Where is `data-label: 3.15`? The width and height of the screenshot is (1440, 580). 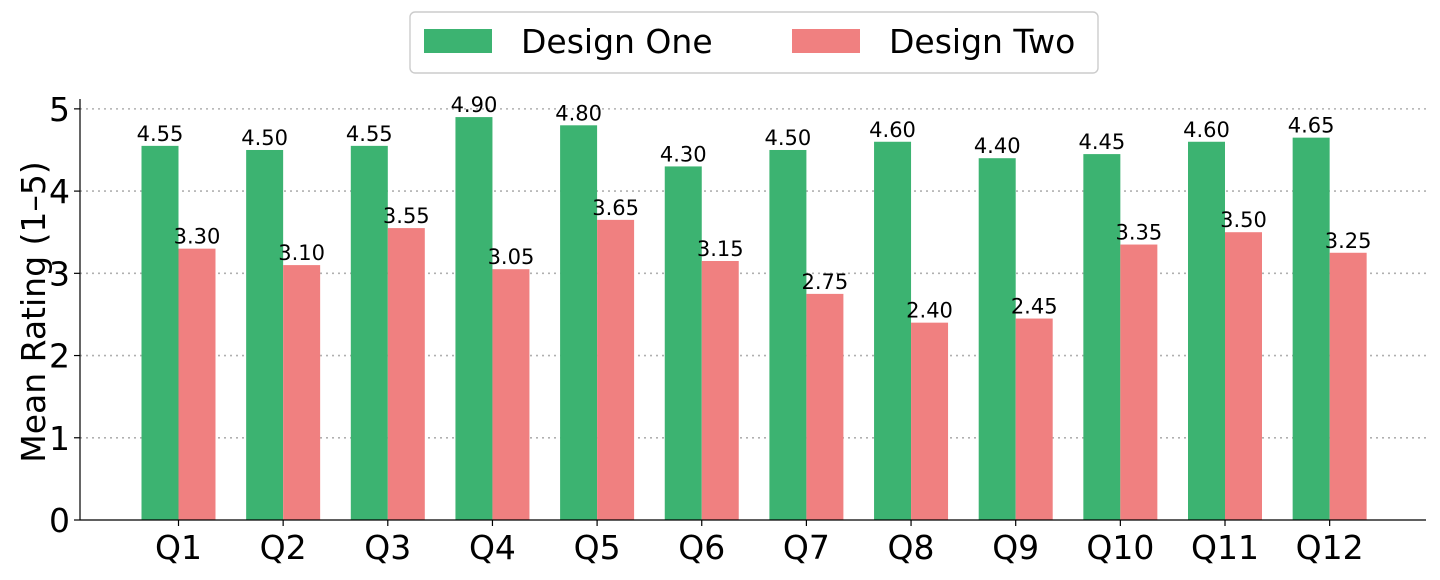 data-label: 3.15 is located at coordinates (720, 249).